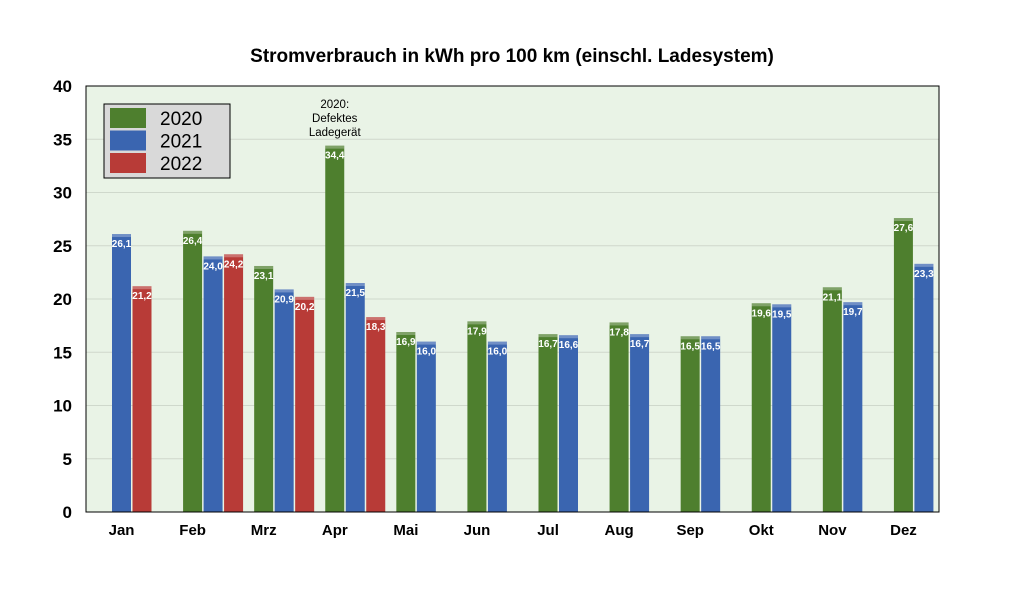 The height and width of the screenshot is (602, 1024). Describe the element at coordinates (904, 228) in the screenshot. I see `data-label: 27,6` at that location.